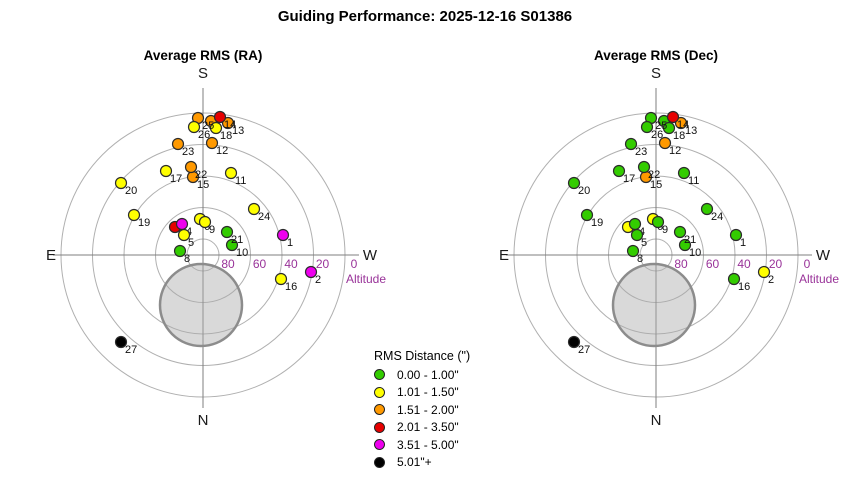 Image resolution: width=850 pixels, height=480 pixels. Describe the element at coordinates (425, 16) in the screenshot. I see `page-title: Guiding Performance: 2025-12-16 S01386` at that location.